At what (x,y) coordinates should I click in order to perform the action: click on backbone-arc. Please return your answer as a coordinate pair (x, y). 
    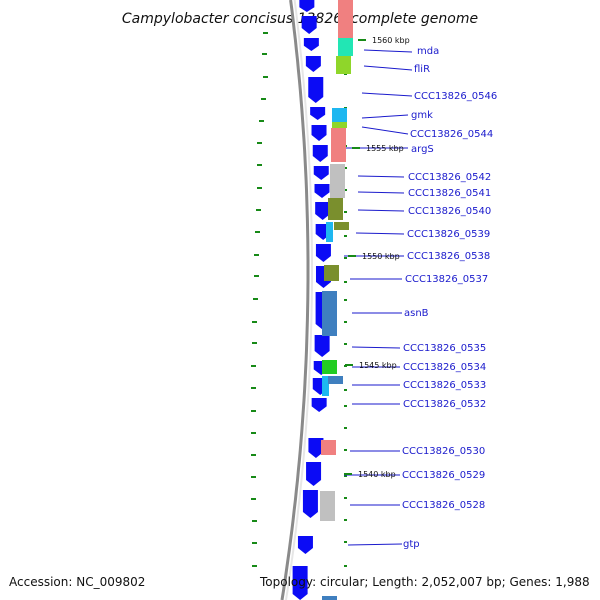
    Looking at the image, I should click on (295, 300).